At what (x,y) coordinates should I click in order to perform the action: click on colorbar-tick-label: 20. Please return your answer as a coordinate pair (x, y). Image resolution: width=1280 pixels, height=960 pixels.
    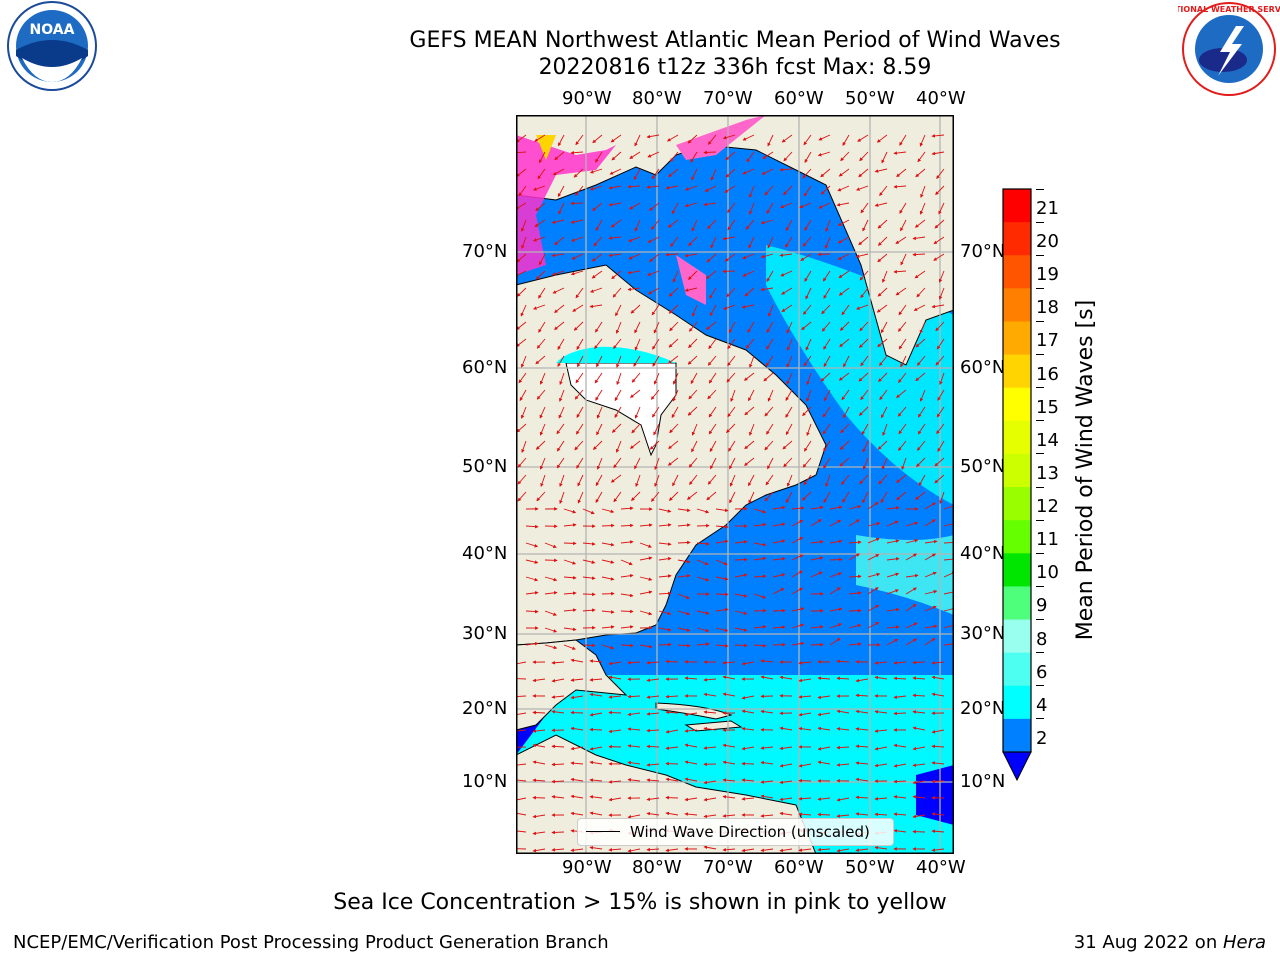
    Looking at the image, I should click on (1047, 242).